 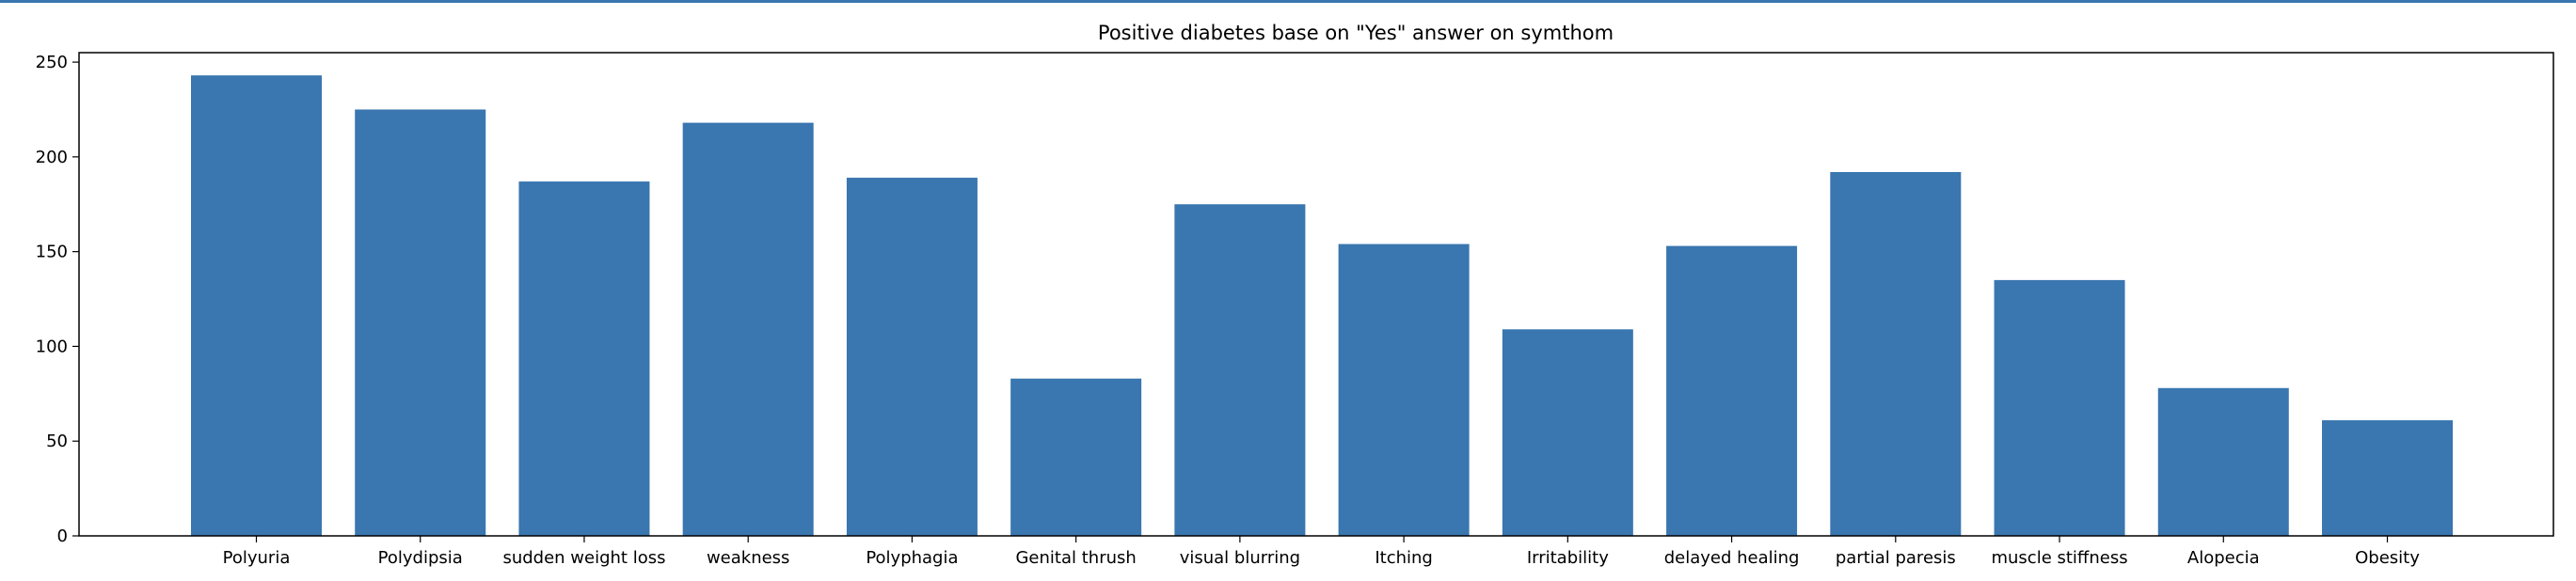 What do you see at coordinates (62, 536) in the screenshot?
I see `y-tick-label: 0` at bounding box center [62, 536].